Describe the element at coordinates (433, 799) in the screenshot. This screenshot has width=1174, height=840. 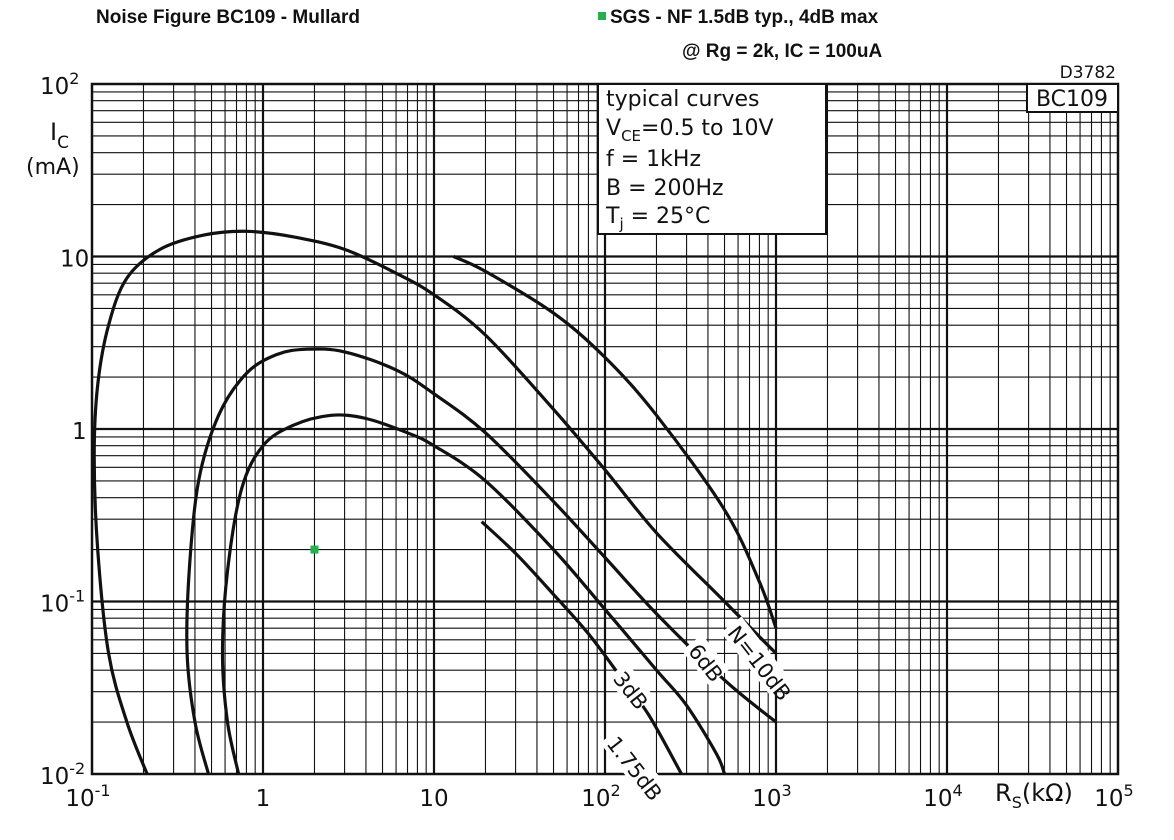
I see `x-tick-label: 10` at that location.